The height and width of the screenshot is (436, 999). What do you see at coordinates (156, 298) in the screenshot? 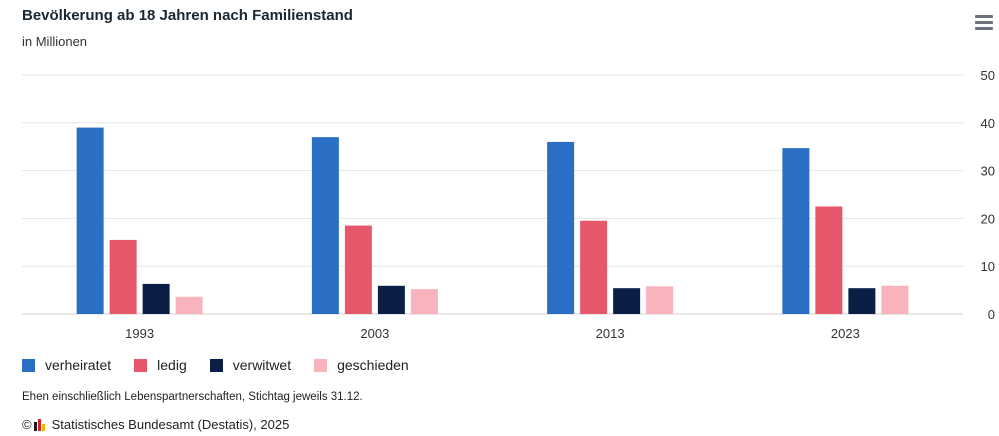
I see `bar-verwitwet-1993` at bounding box center [156, 298].